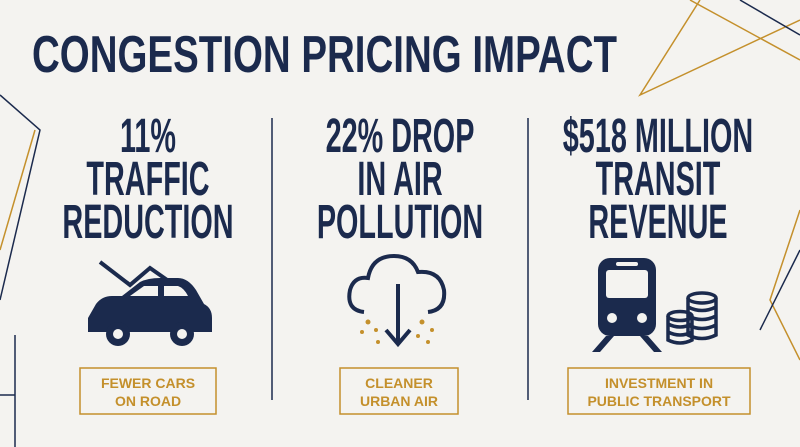 The width and height of the screenshot is (800, 447). What do you see at coordinates (399, 401) in the screenshot?
I see `badge-line: URBAN AIR` at bounding box center [399, 401].